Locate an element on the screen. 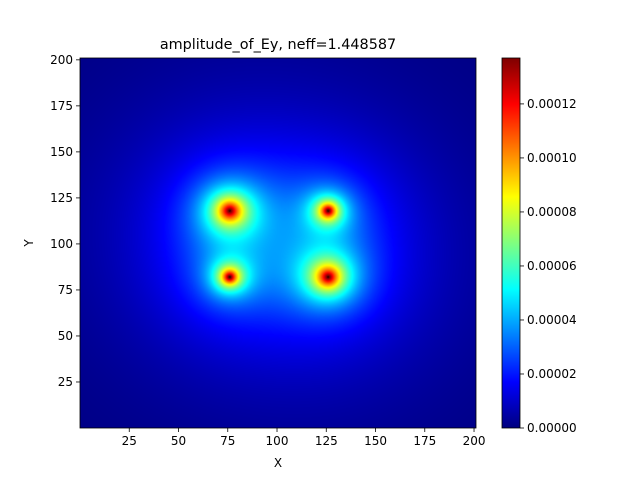 The image size is (640, 480). x-tick-label: 50 is located at coordinates (178, 441).